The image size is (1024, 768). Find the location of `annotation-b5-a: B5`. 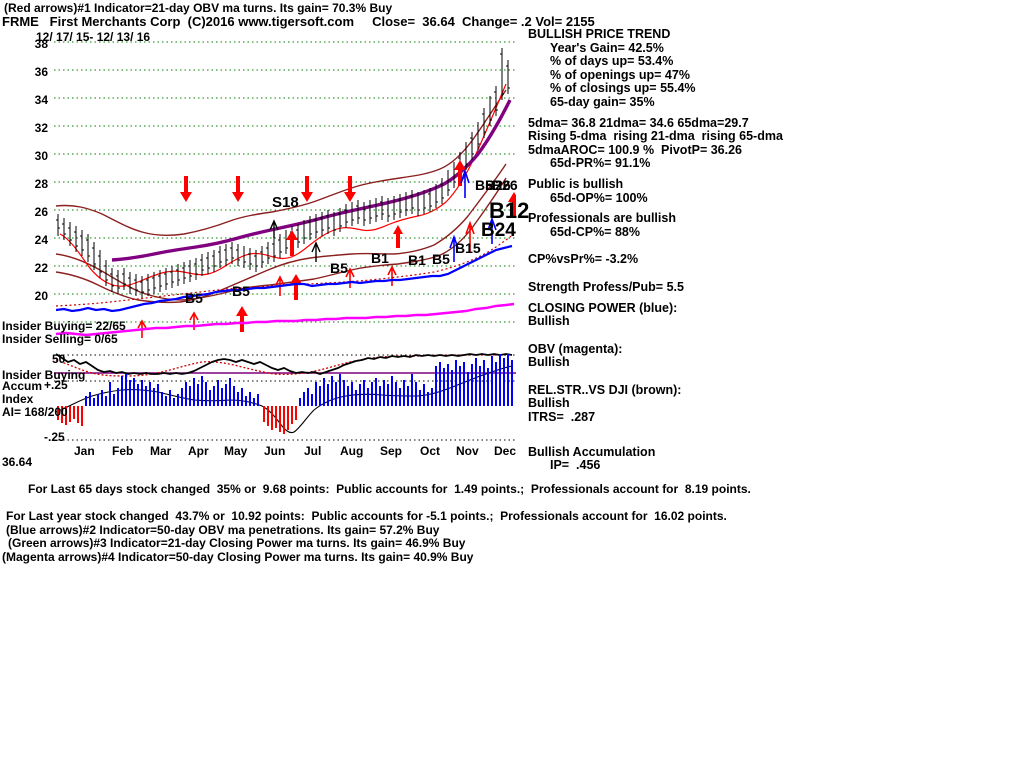

annotation-b5-a: B5 is located at coordinates (194, 298).